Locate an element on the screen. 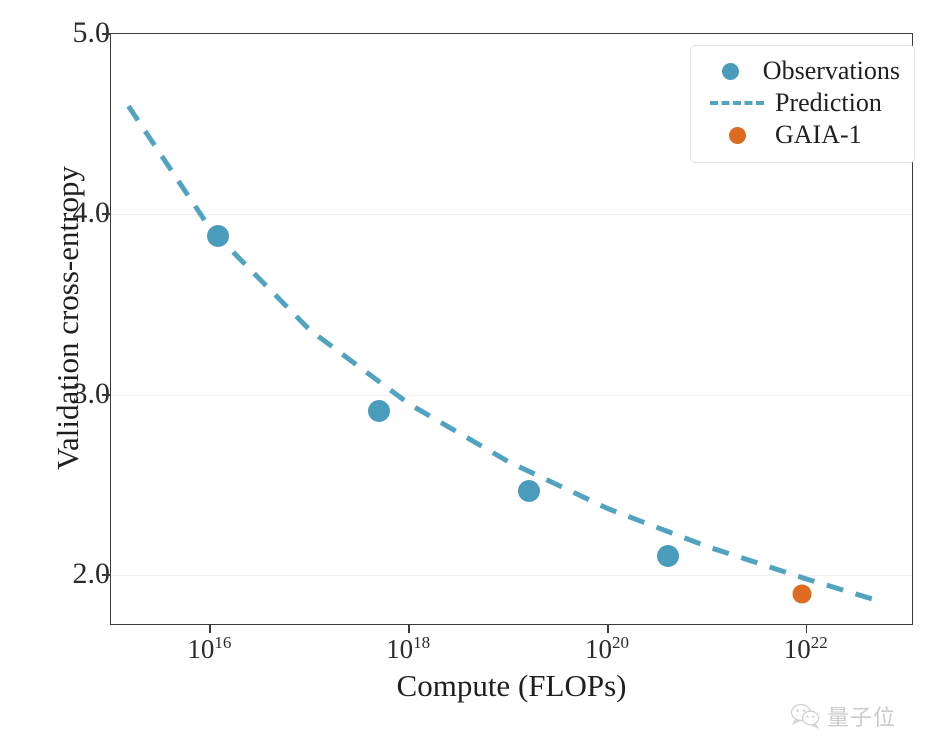 Image resolution: width=942 pixels, height=754 pixels. x-tick-label: 1020 is located at coordinates (607, 649).